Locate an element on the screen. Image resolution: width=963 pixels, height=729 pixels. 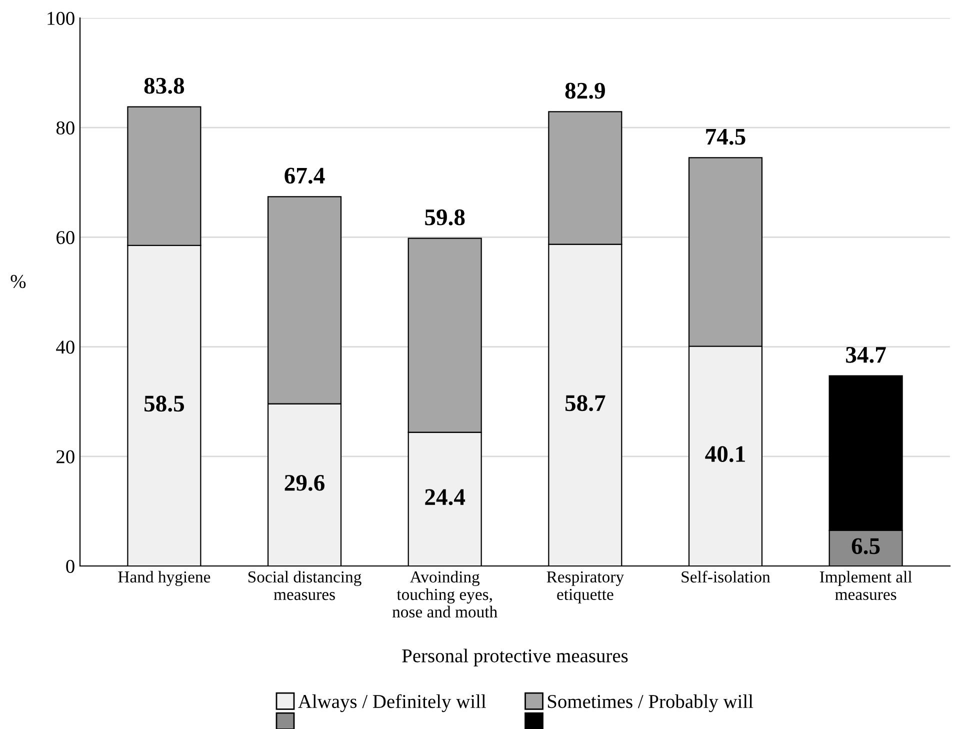
total-label: 74.5 is located at coordinates (726, 136).